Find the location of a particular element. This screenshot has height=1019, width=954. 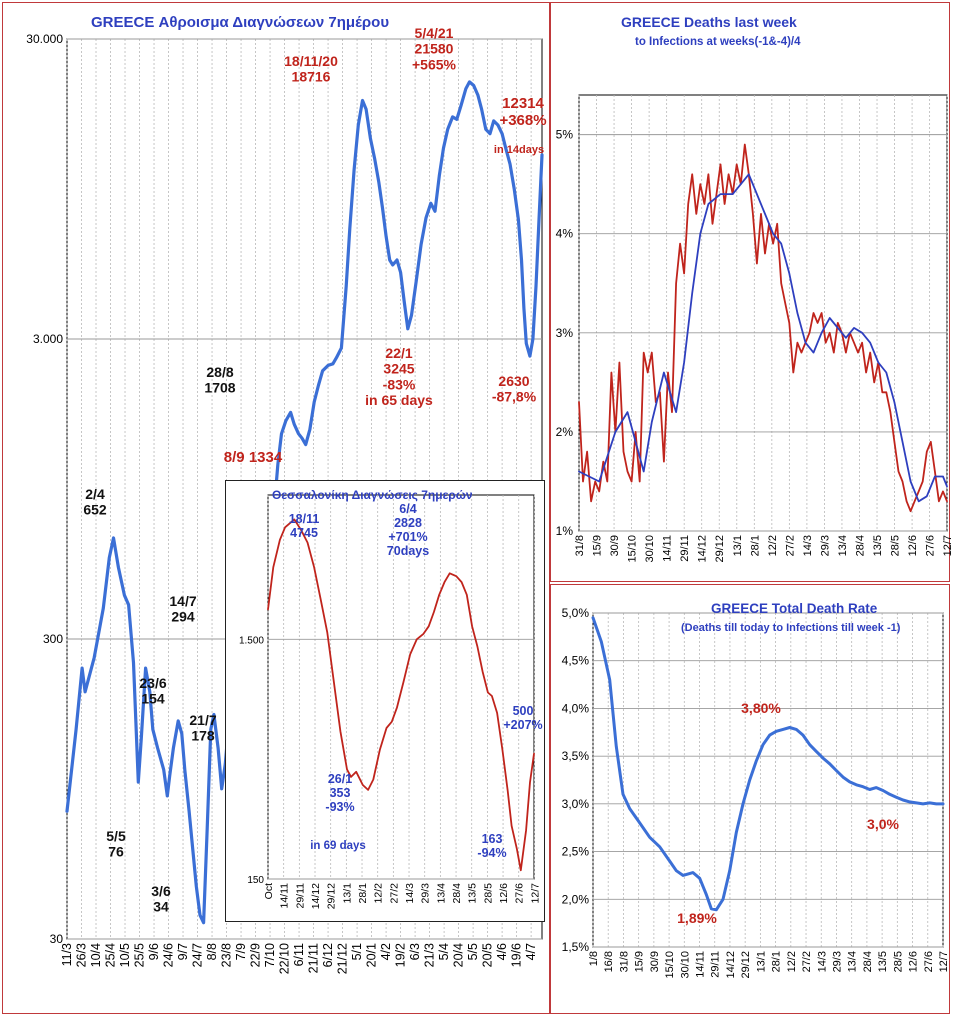

x-tick-label: 4/7 is located at coordinates (531, 951).